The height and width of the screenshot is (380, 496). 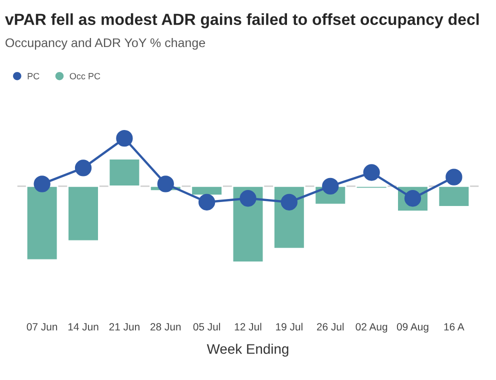 What do you see at coordinates (83, 327) in the screenshot?
I see `x-tick-label: 14 Jun` at bounding box center [83, 327].